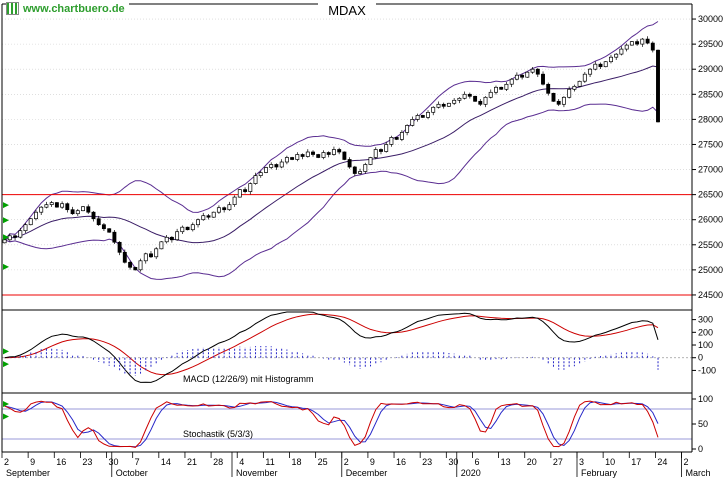 The image size is (723, 479). What do you see at coordinates (703, 424) in the screenshot?
I see `y-axis-tick-label: 50` at bounding box center [703, 424].